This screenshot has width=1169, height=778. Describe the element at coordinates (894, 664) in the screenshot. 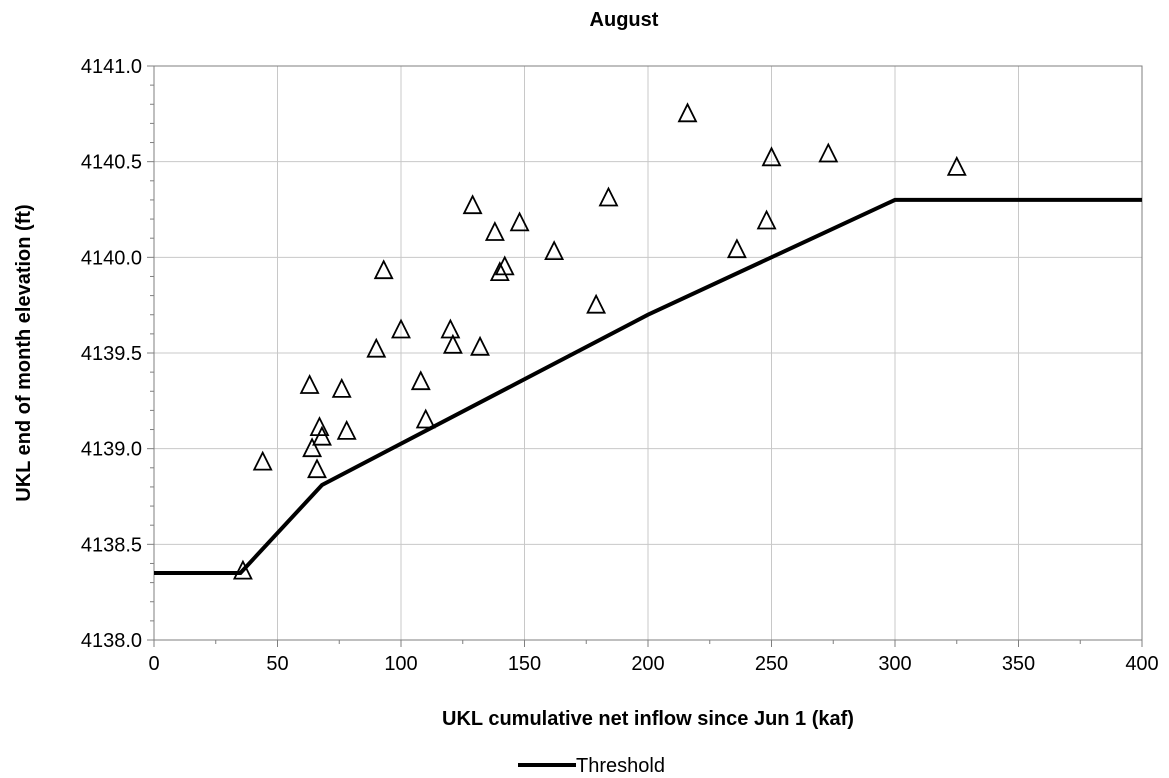

I see `x-tick-label: 300` at that location.